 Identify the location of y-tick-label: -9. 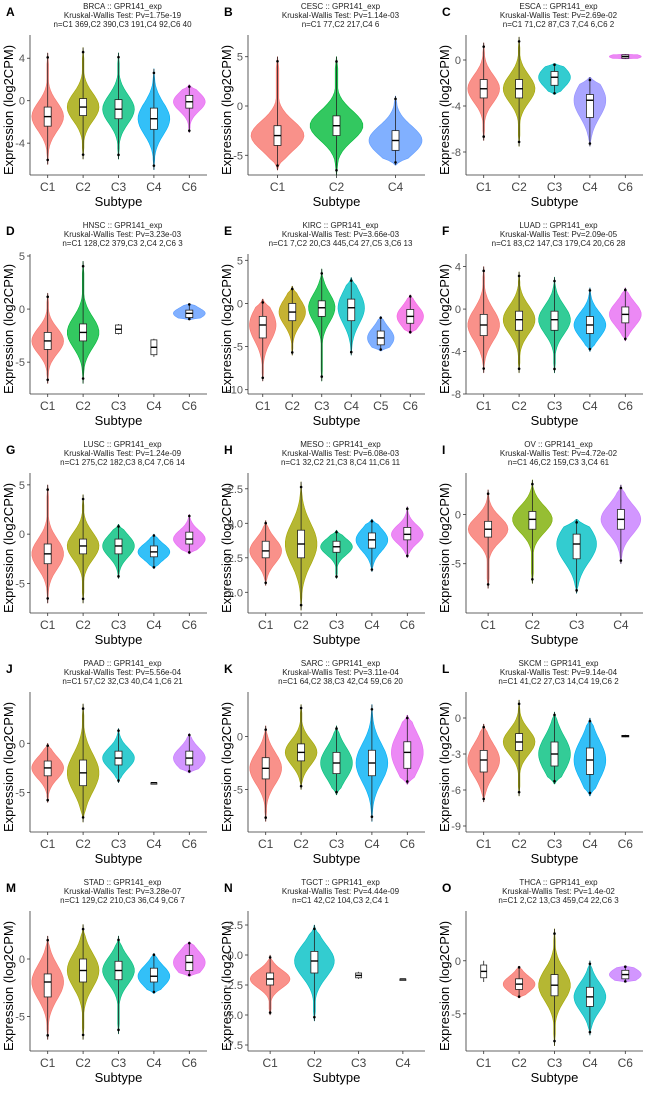
(456, 827).